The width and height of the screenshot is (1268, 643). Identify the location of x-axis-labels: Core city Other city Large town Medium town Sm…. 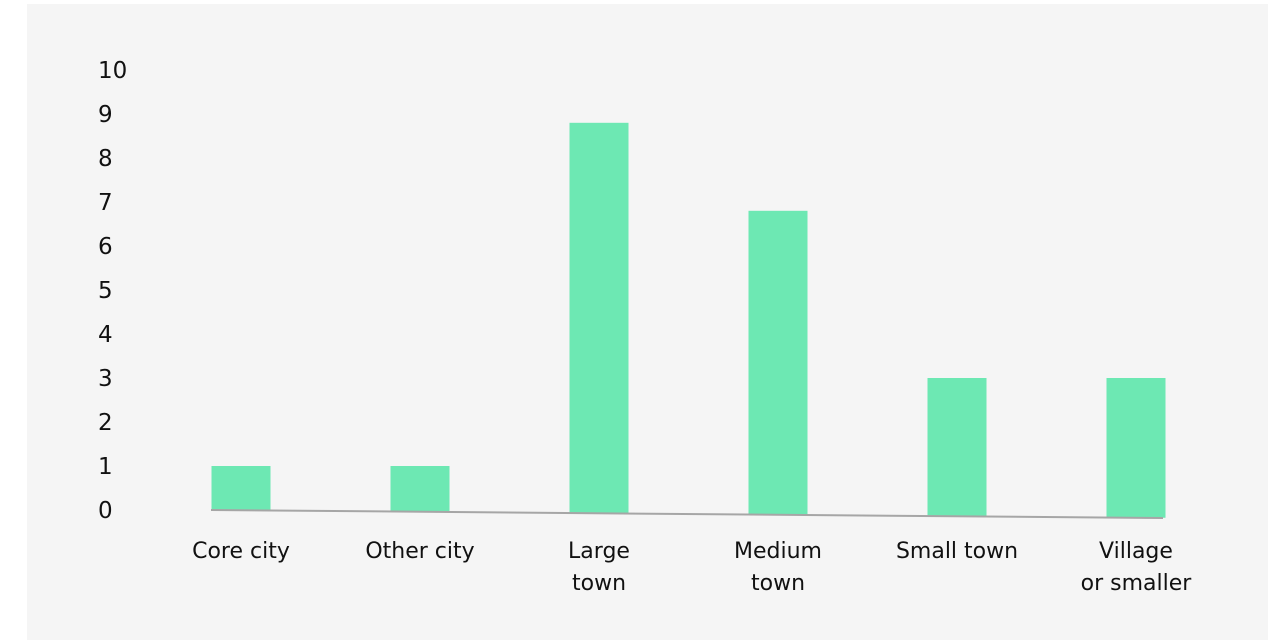
(692, 567).